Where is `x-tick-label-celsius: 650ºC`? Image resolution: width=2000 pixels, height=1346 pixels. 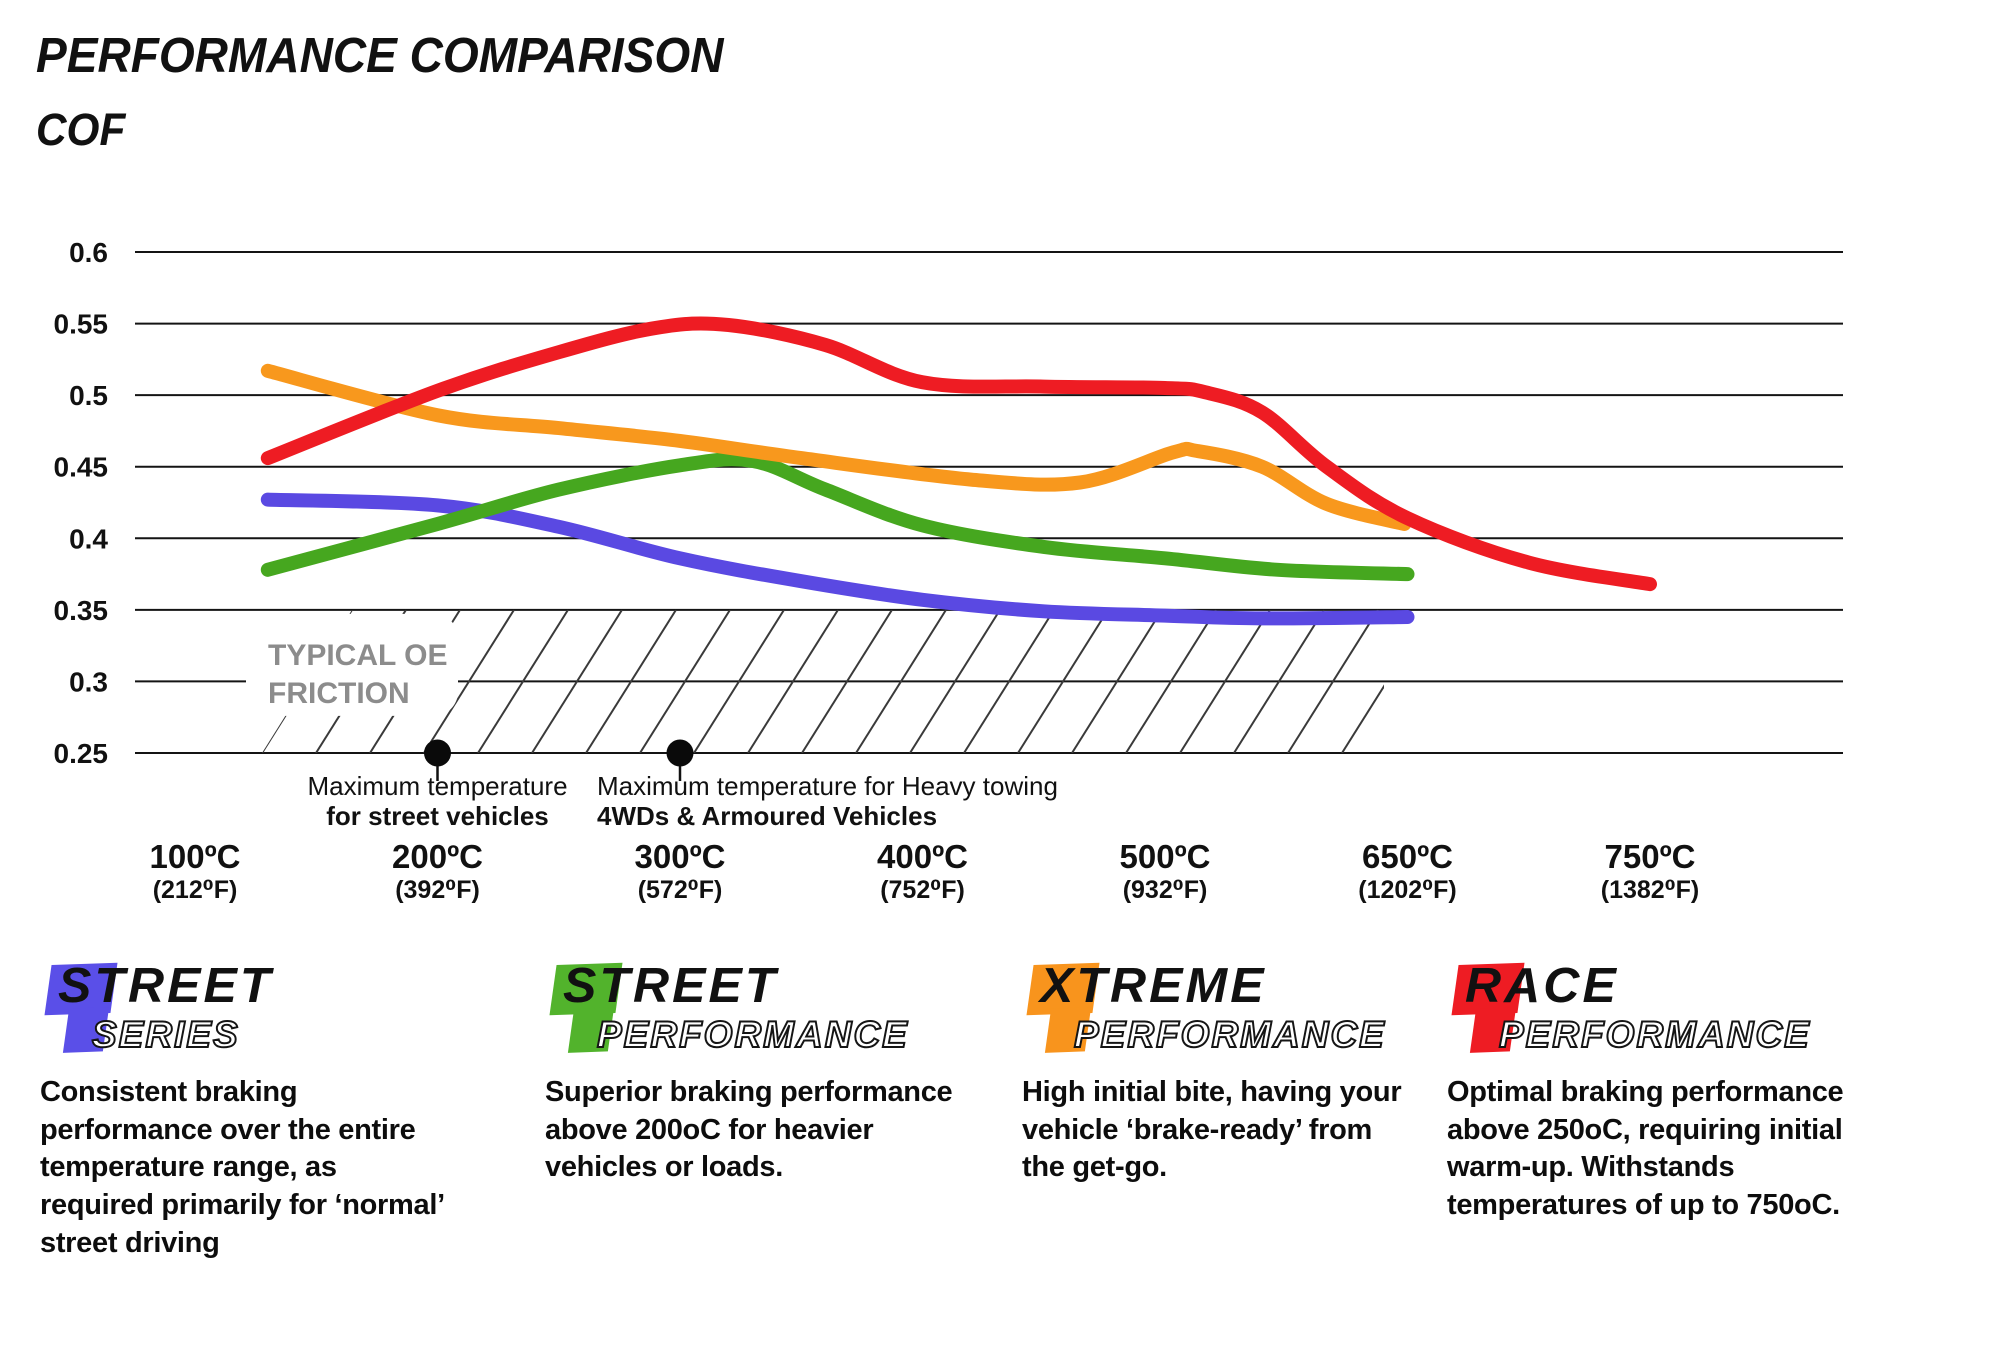 x-tick-label-celsius: 650ºC is located at coordinates (1407, 856).